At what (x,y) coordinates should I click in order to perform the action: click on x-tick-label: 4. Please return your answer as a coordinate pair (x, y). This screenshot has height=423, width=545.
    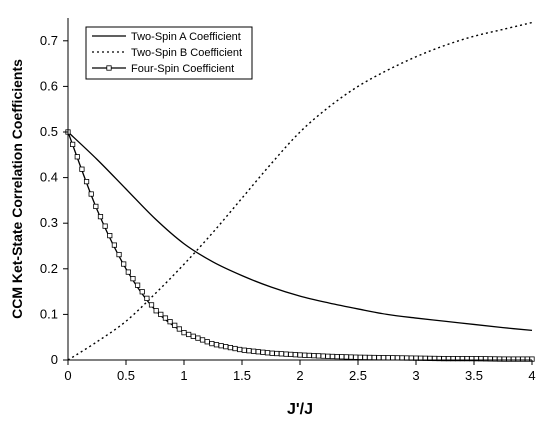
    Looking at the image, I should click on (531, 375).